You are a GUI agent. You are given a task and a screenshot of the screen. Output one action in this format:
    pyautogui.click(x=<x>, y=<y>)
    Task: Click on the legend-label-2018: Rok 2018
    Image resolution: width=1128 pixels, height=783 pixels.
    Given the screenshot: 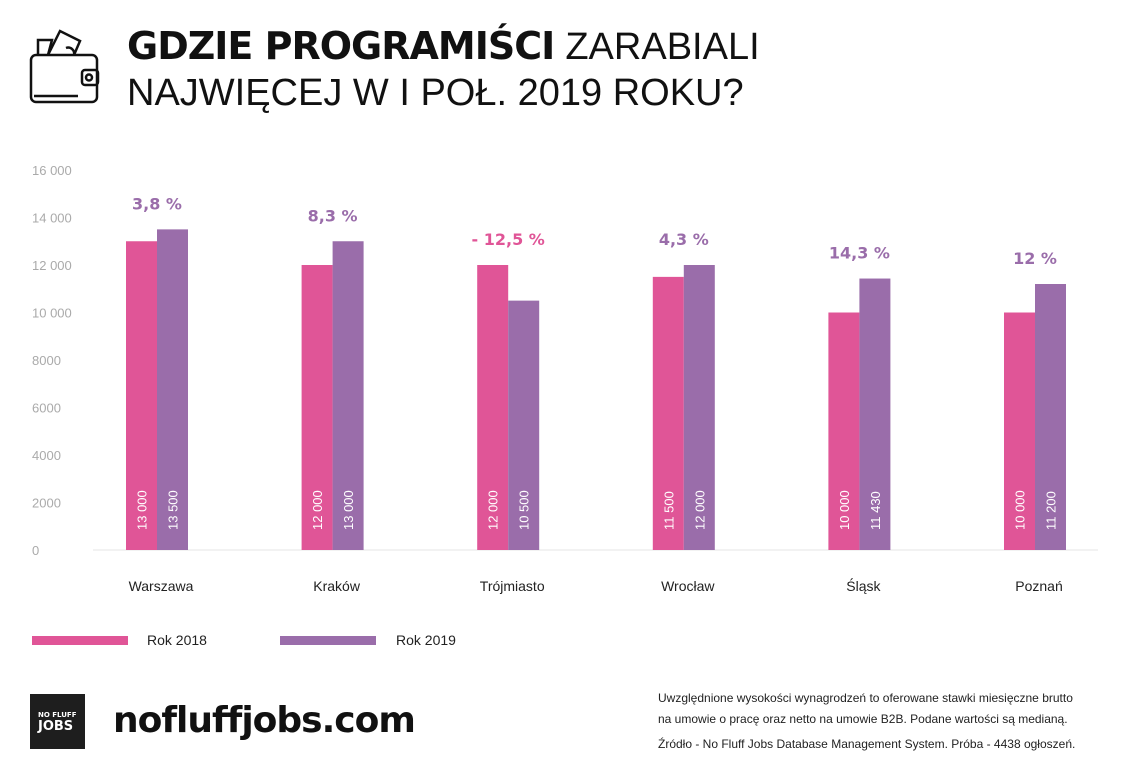 What is the action you would take?
    pyautogui.click(x=177, y=640)
    